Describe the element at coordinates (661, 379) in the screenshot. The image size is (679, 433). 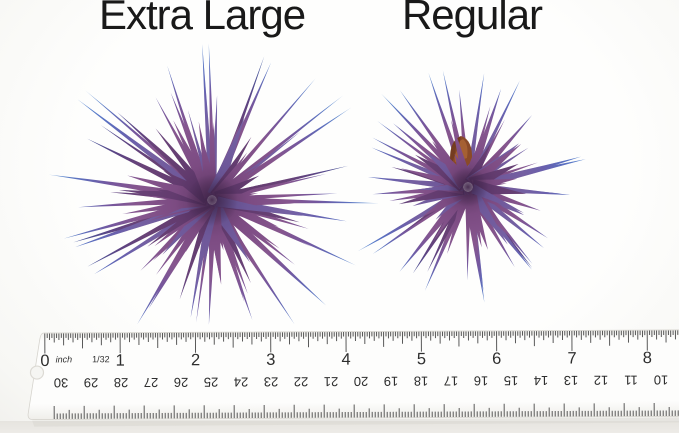
I see `cm-number: 10` at that location.